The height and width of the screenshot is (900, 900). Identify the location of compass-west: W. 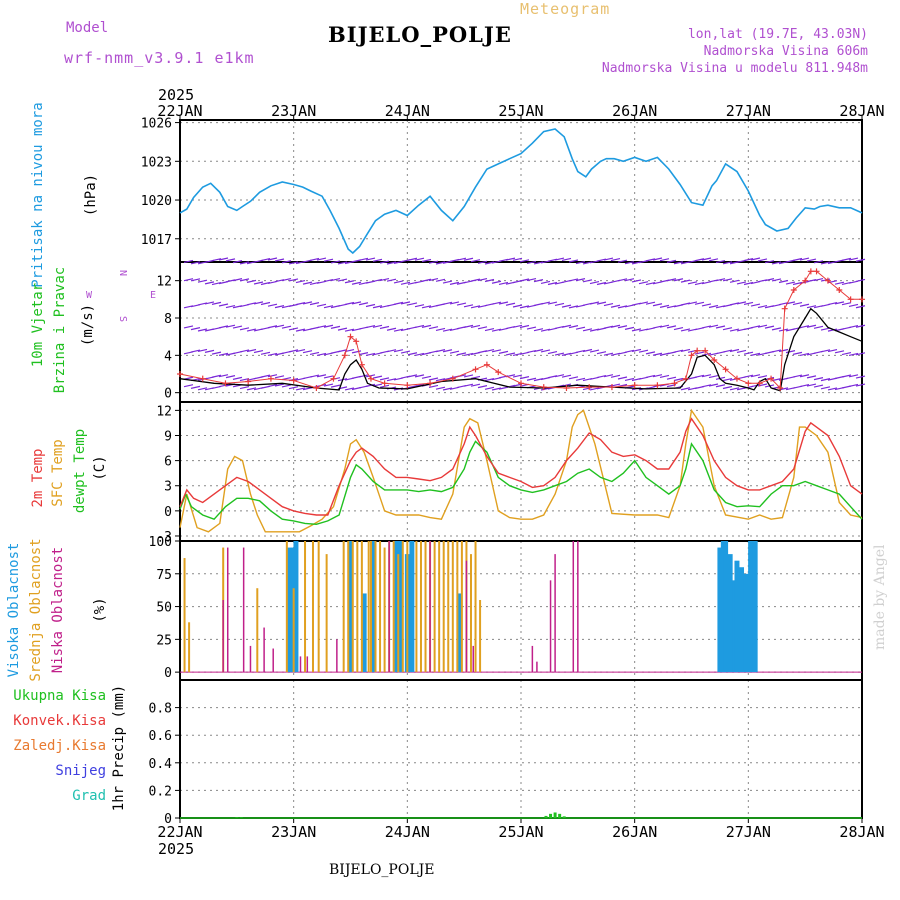
(89, 295).